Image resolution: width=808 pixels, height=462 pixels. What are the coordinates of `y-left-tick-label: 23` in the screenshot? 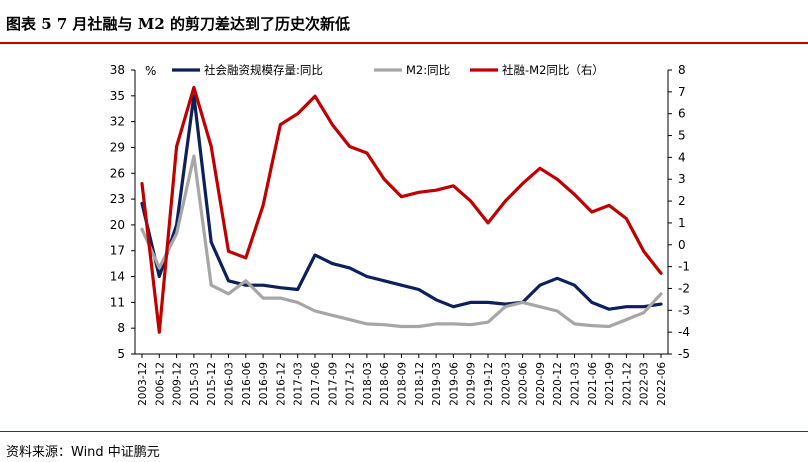 It's located at (117, 199).